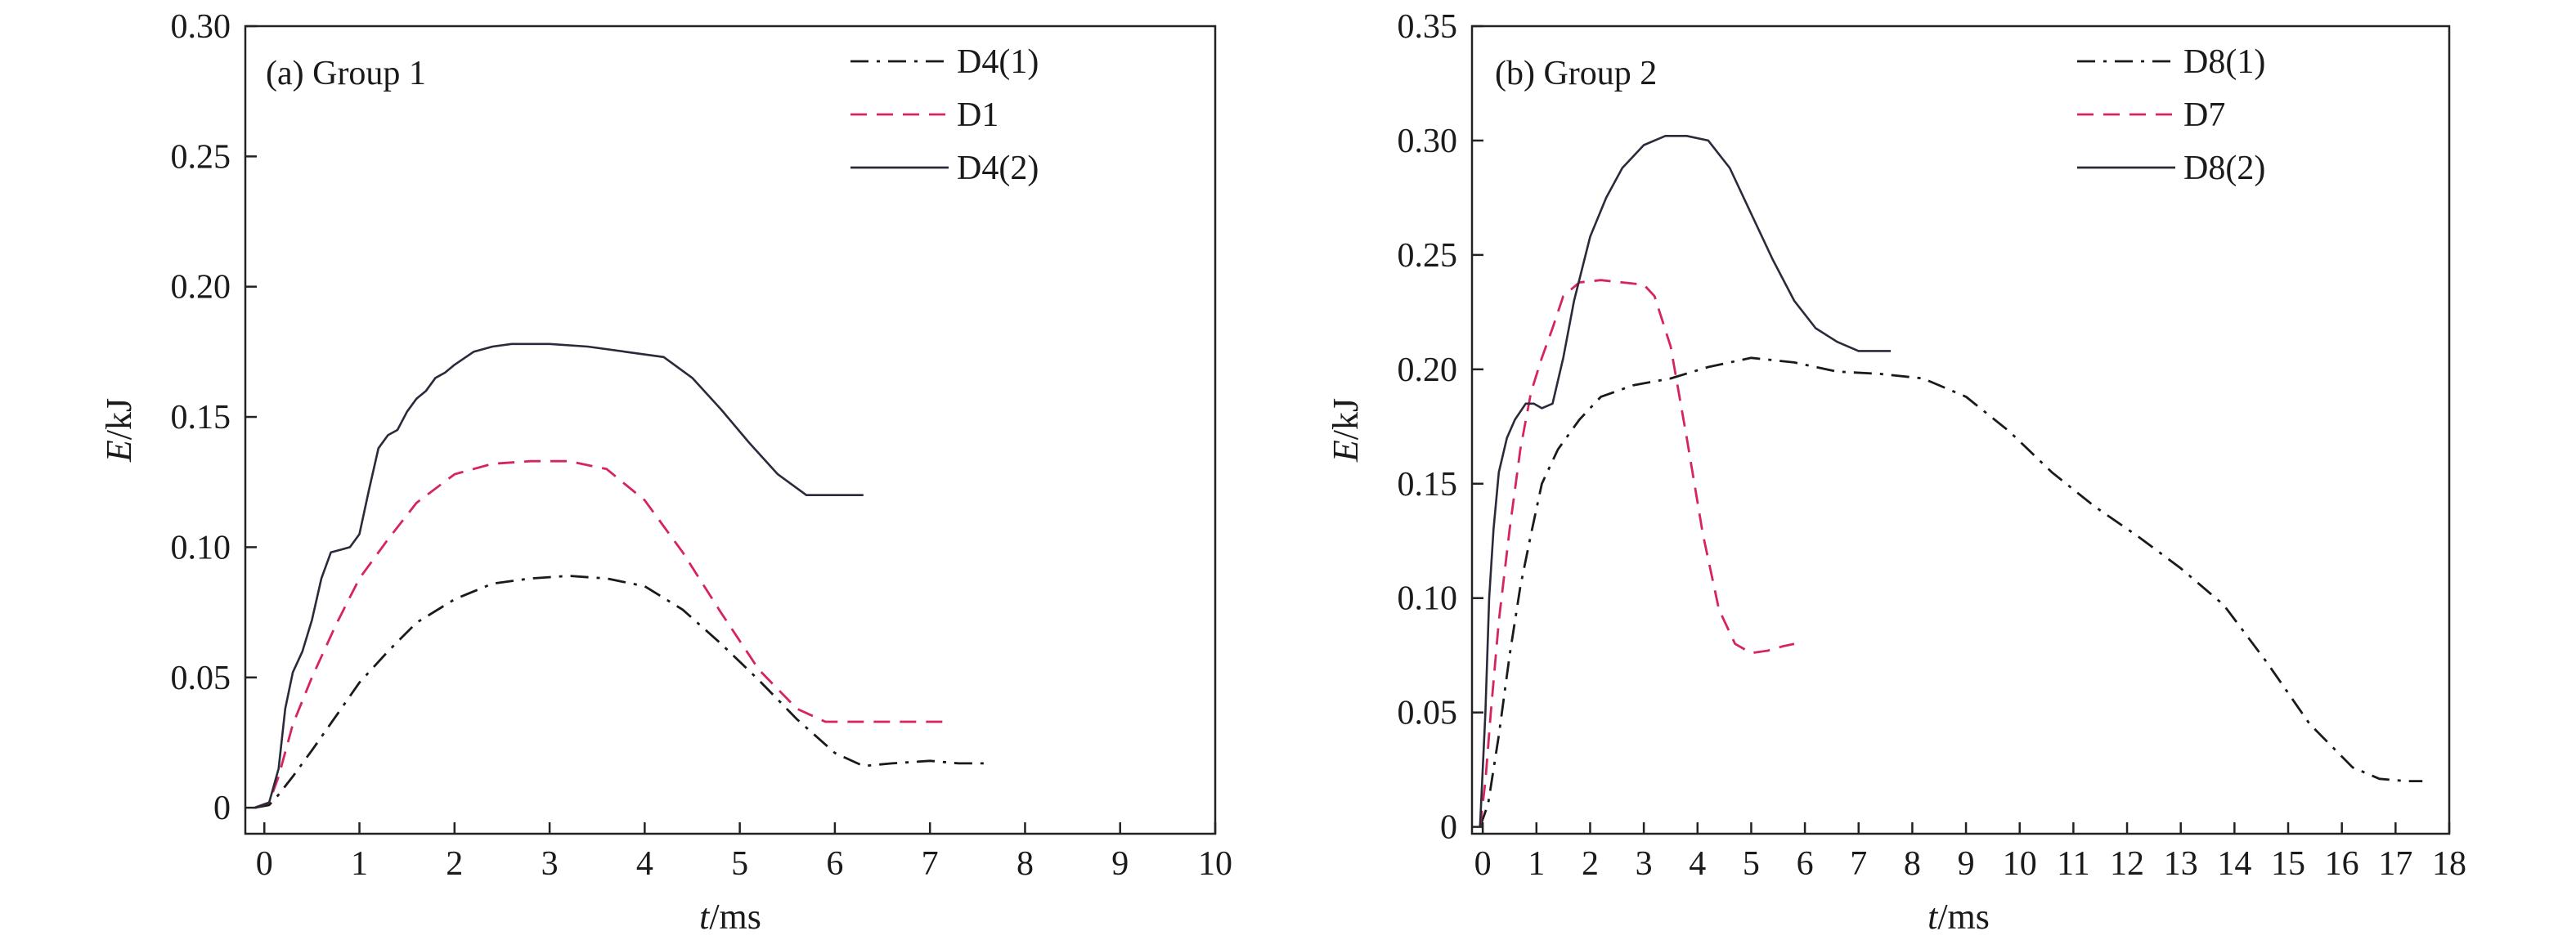  I want to click on x-tick-label-b: 11, so click(2073, 864).